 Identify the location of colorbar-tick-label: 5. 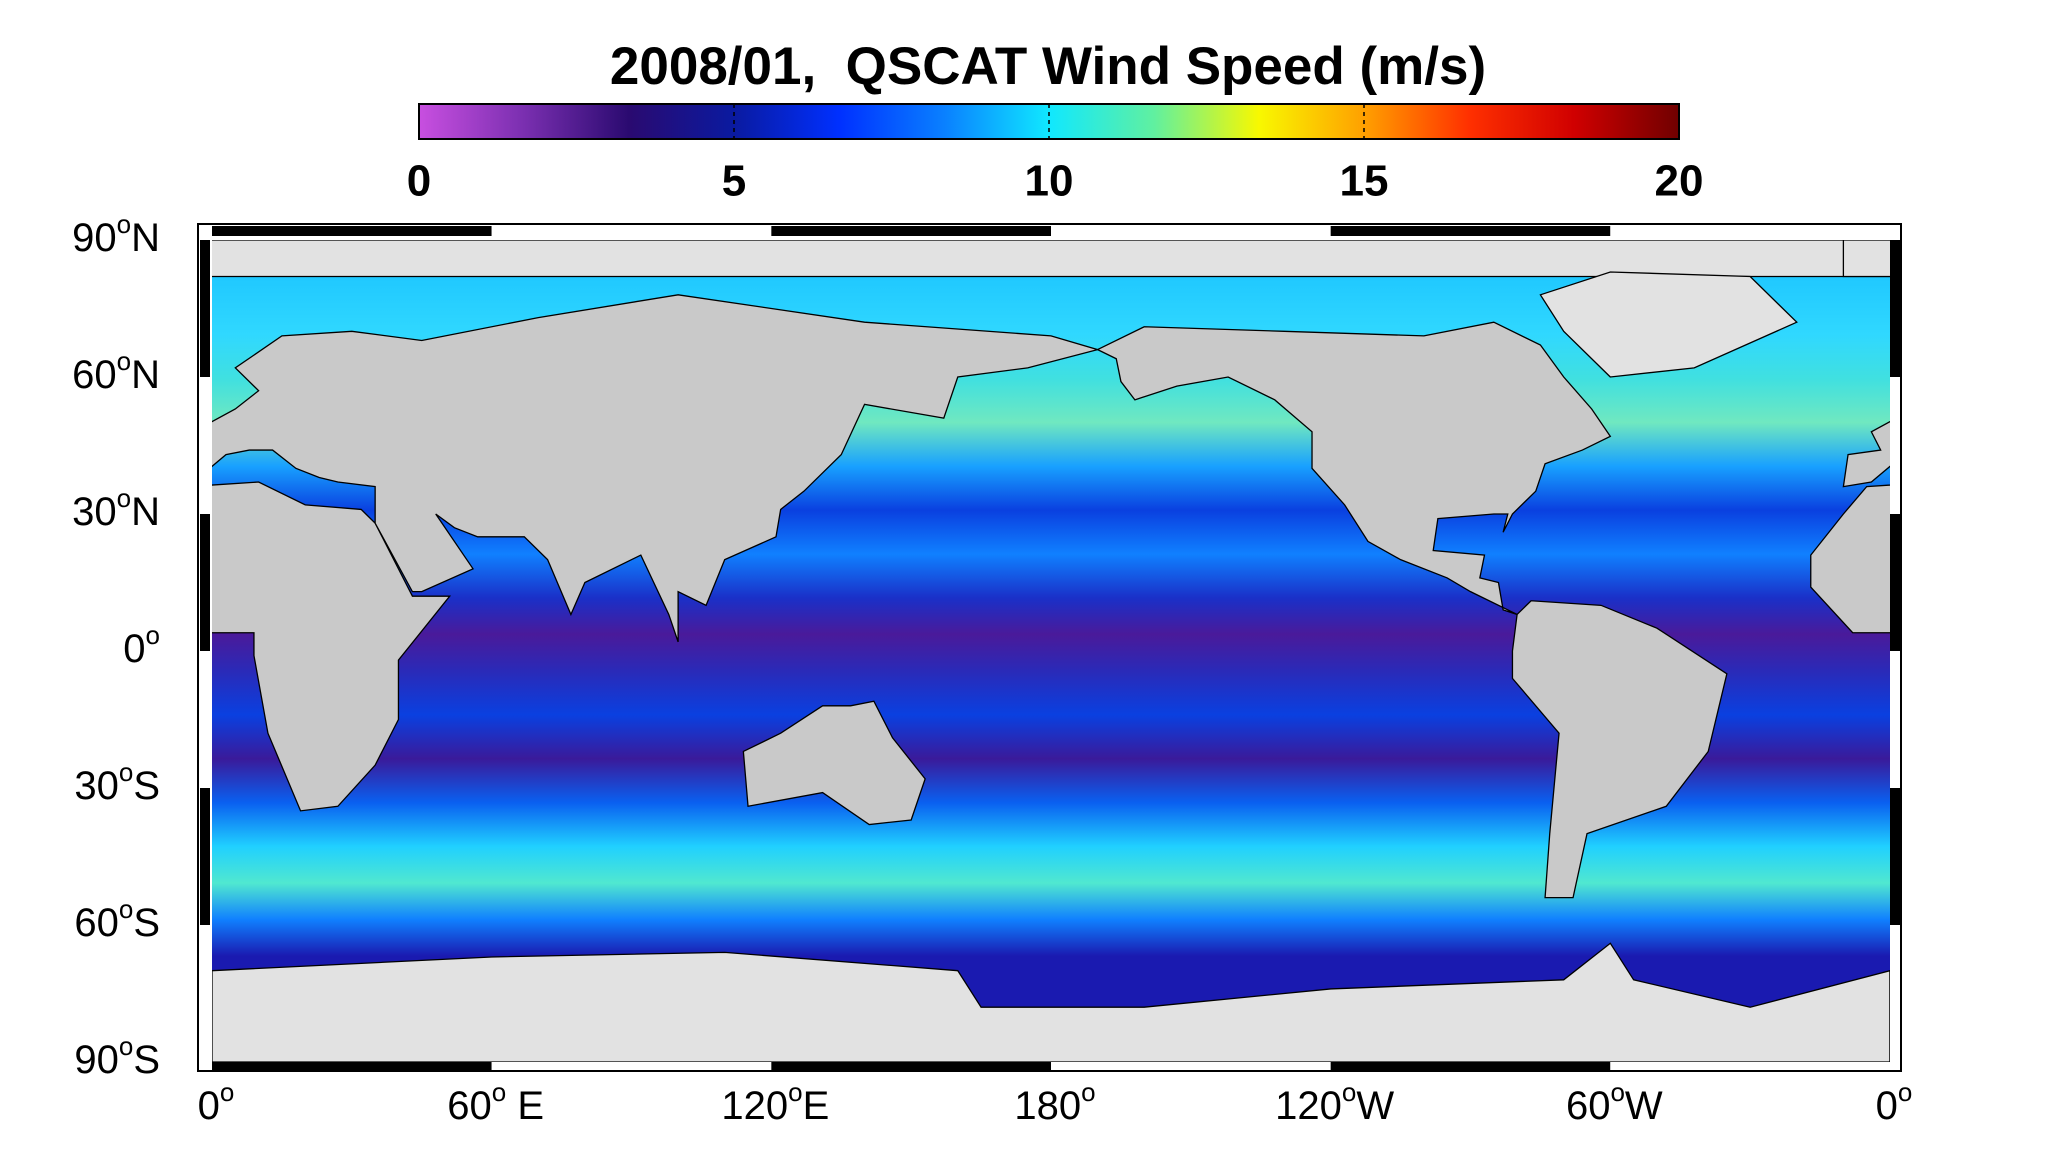
(734, 181).